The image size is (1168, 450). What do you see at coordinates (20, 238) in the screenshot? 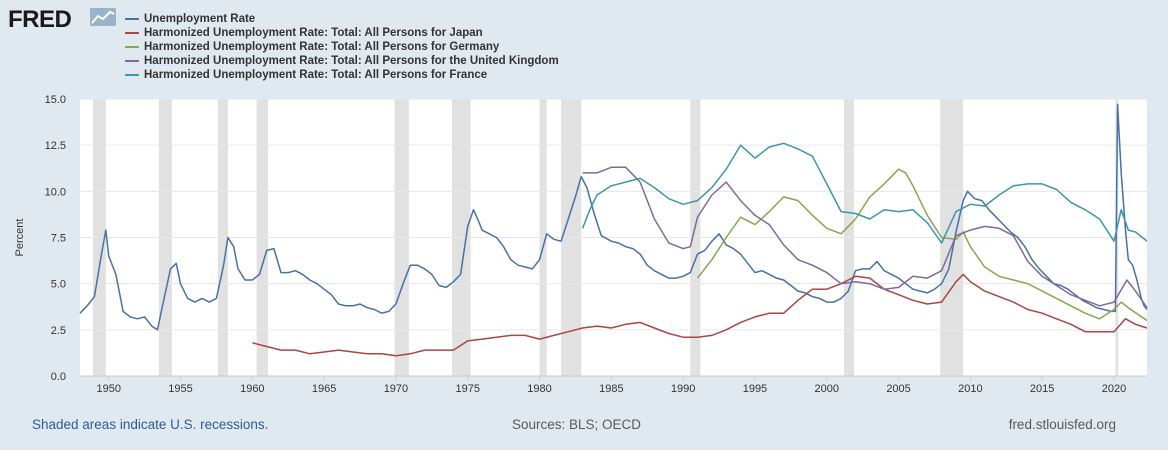
I see `y-axis-label: Percent` at bounding box center [20, 238].